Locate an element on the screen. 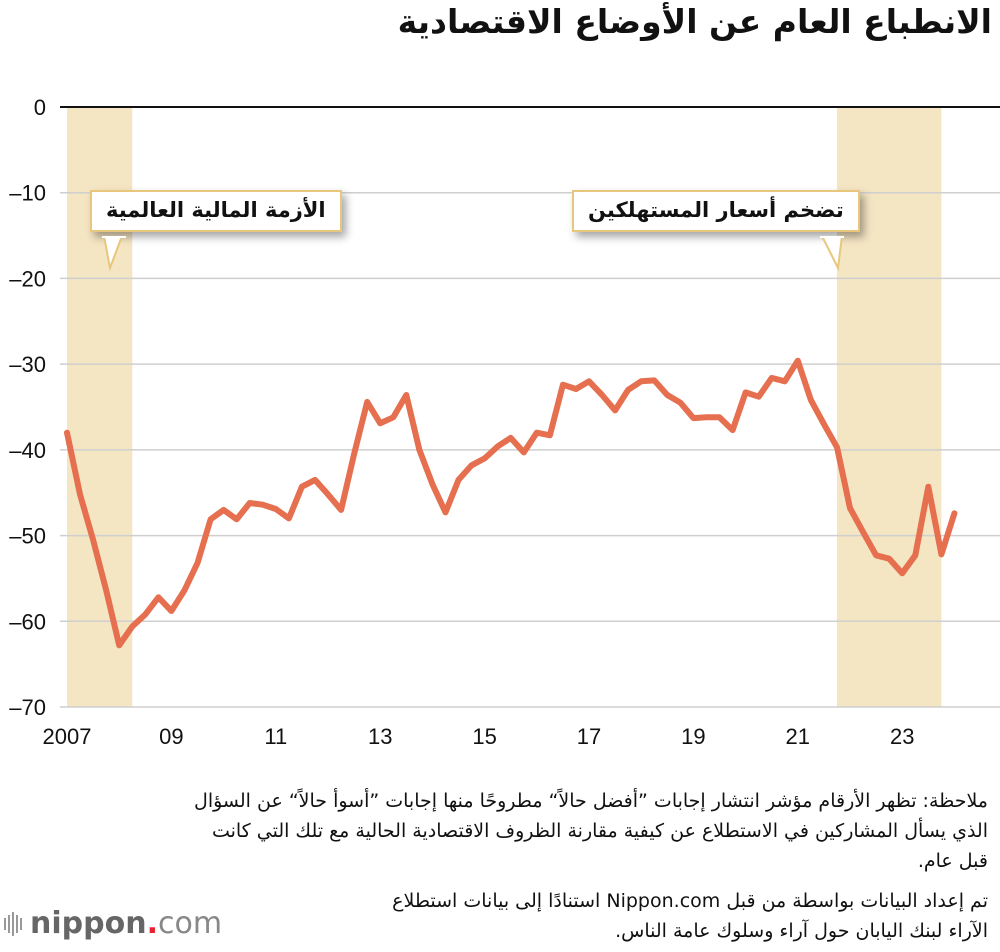 This screenshot has width=1000, height=952. x-tick-label: 09 is located at coordinates (171, 736).